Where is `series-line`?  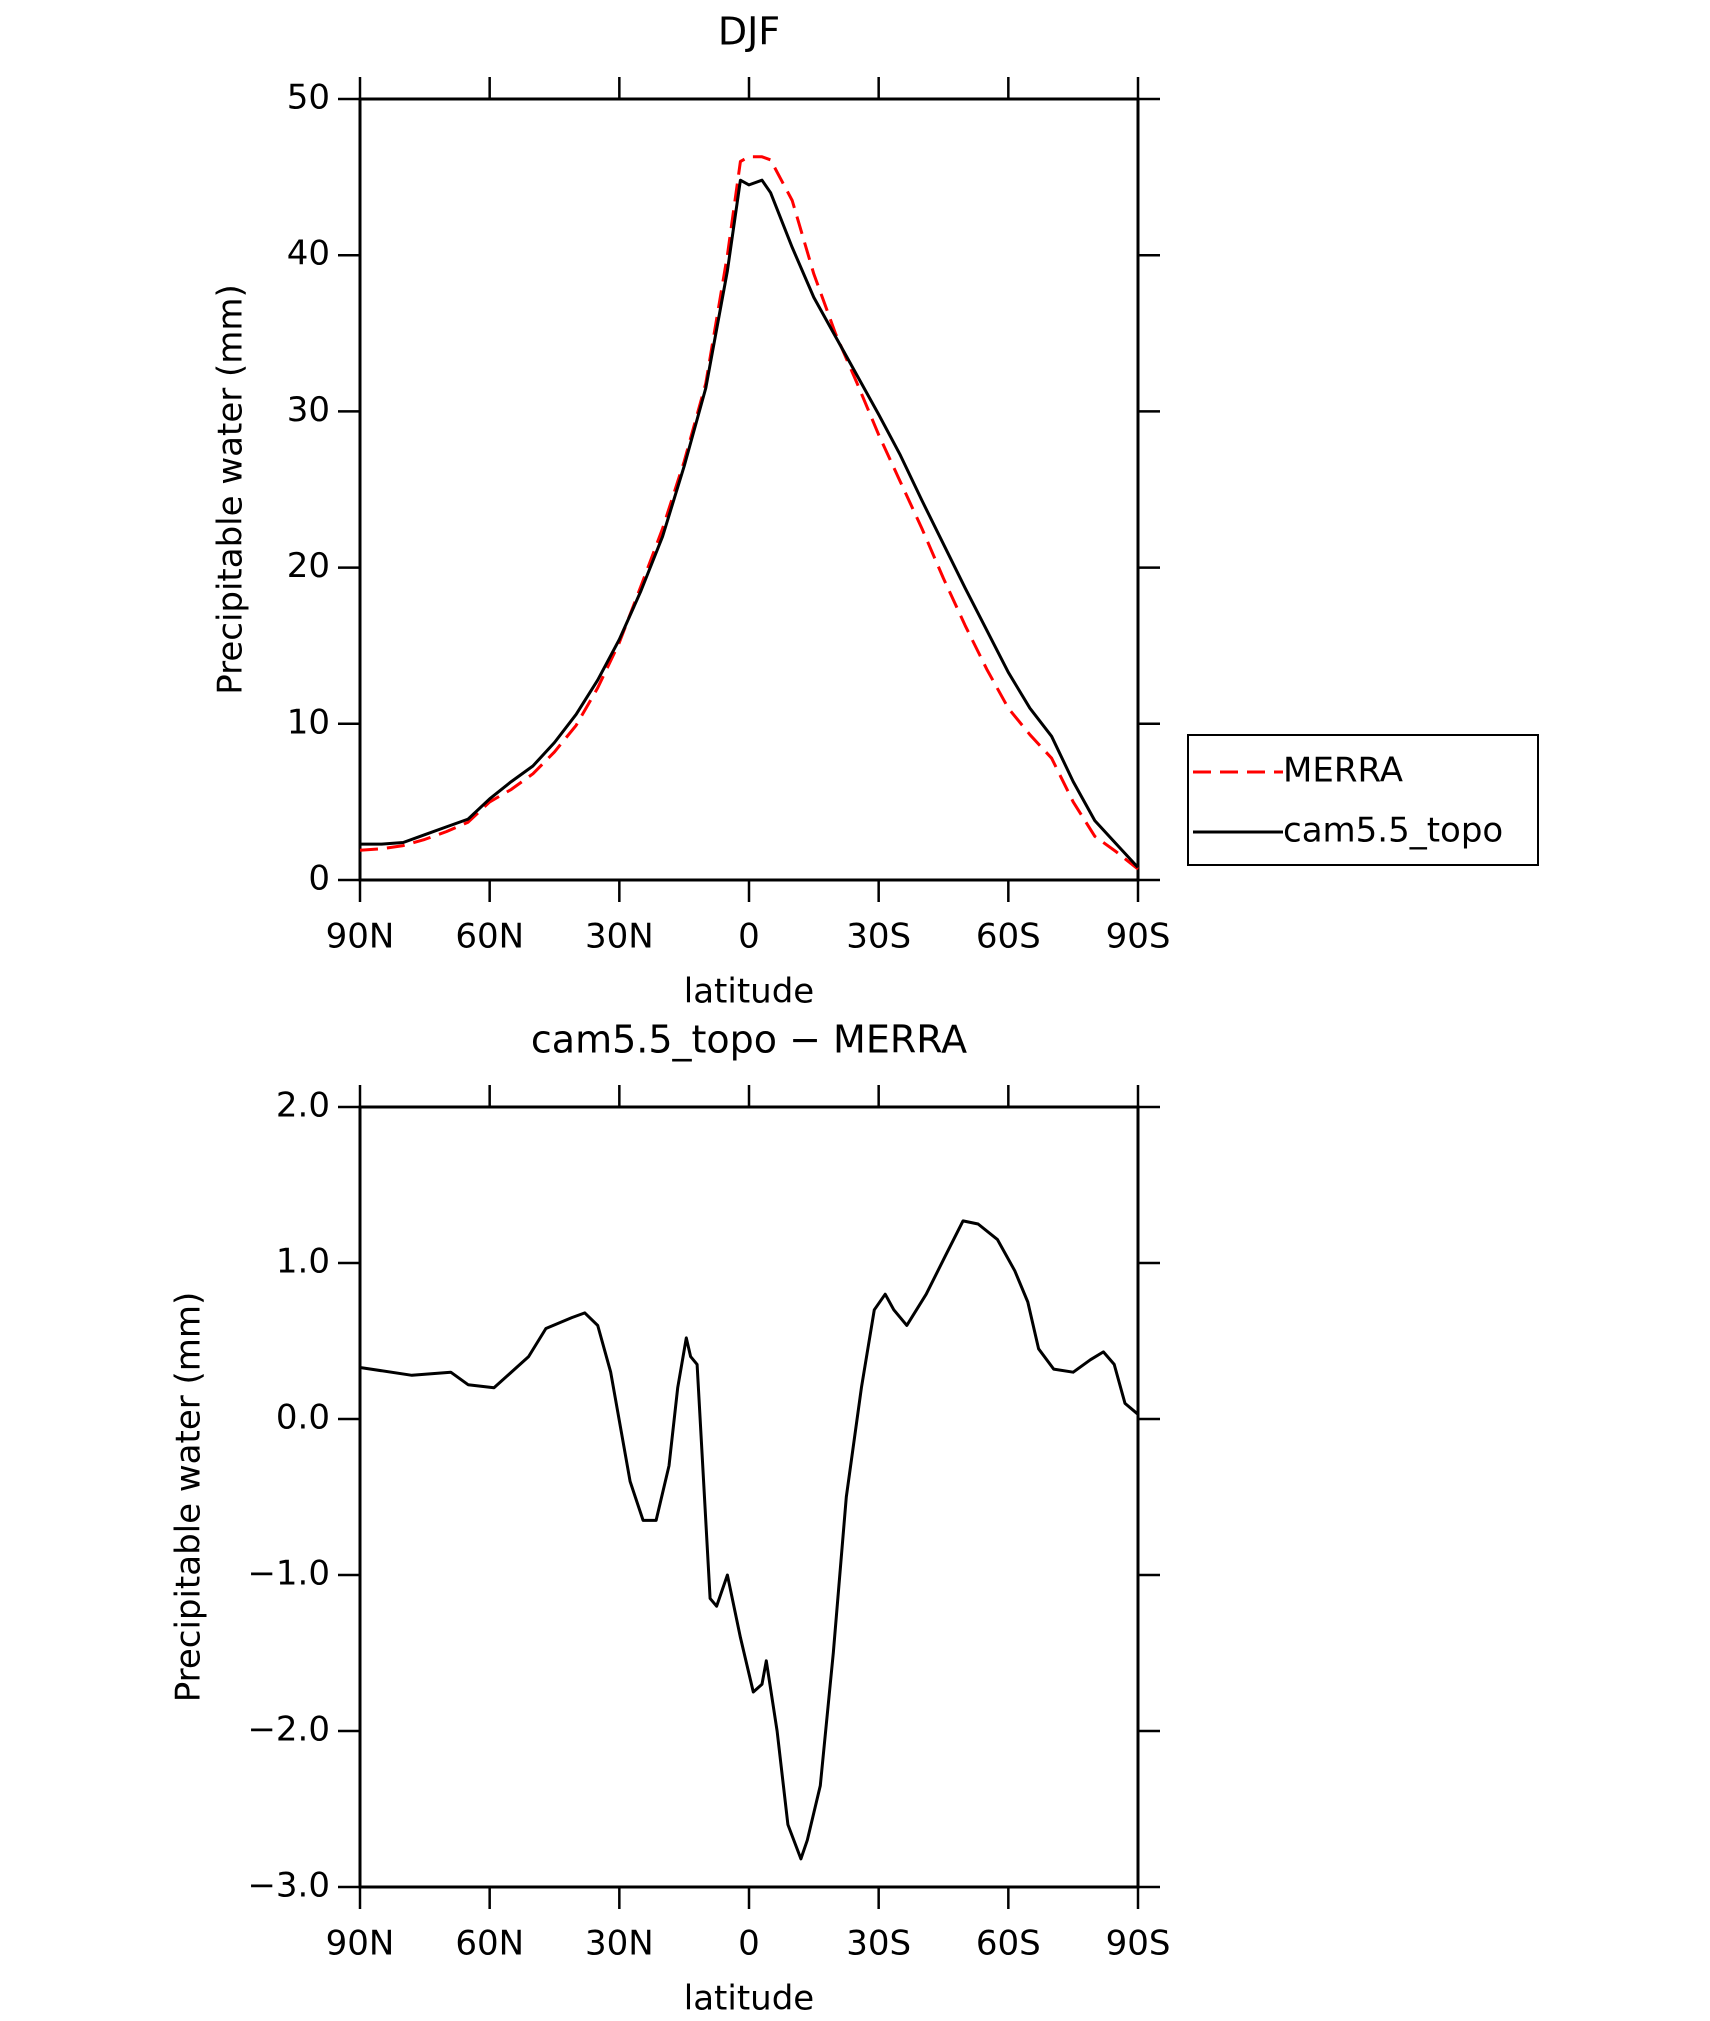 series-line is located at coordinates (749, 1540).